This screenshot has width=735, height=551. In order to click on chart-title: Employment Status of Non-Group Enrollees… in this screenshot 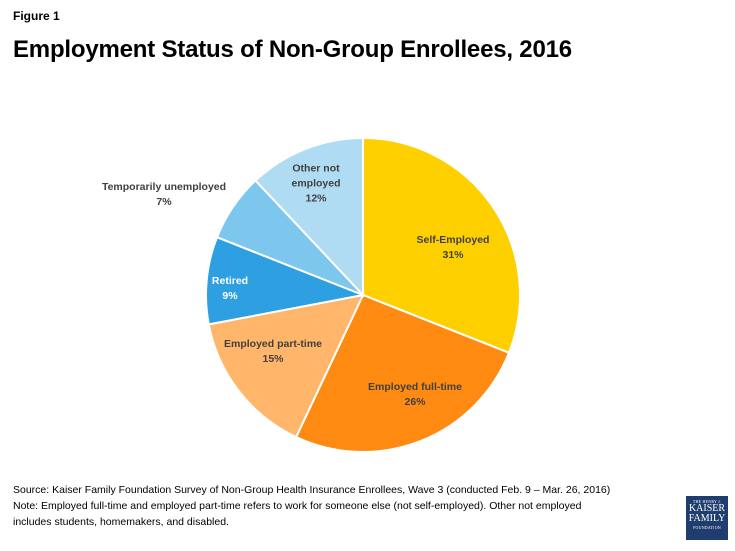, I will do `click(292, 49)`.